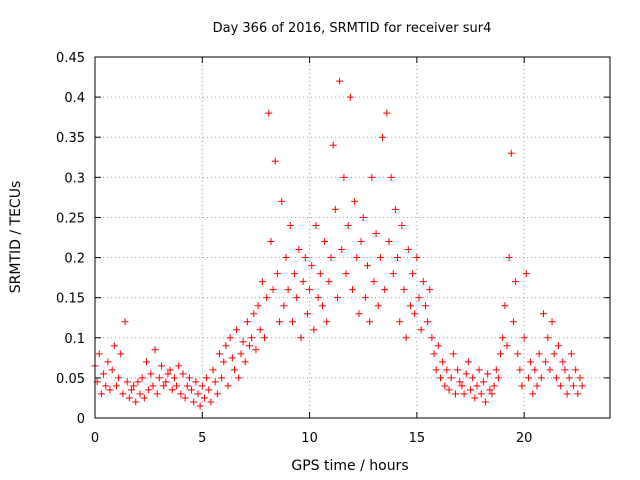 The height and width of the screenshot is (480, 640). What do you see at coordinates (74, 259) in the screenshot?
I see `y-tick-label: 0.2` at bounding box center [74, 259].